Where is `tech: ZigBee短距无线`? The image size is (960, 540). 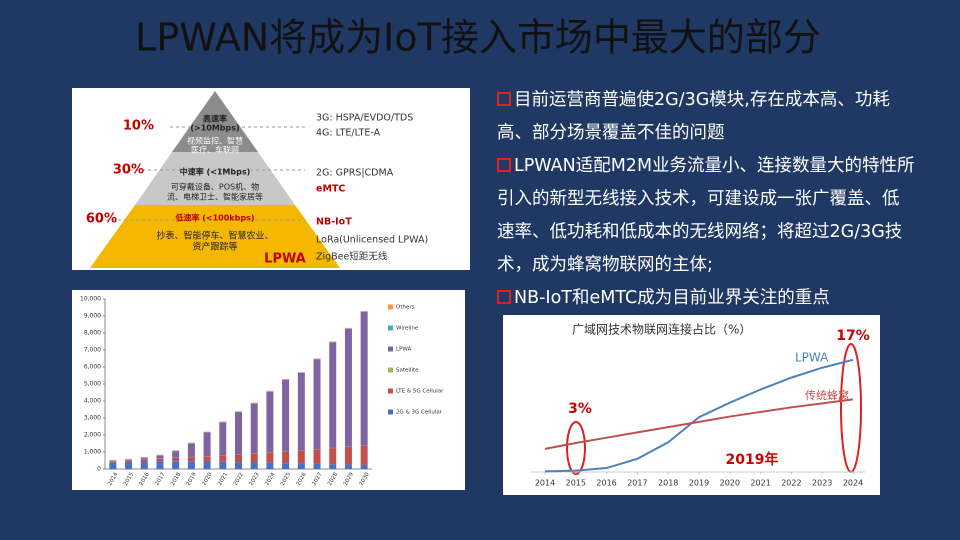 tech: ZigBee短距无线 is located at coordinates (352, 257).